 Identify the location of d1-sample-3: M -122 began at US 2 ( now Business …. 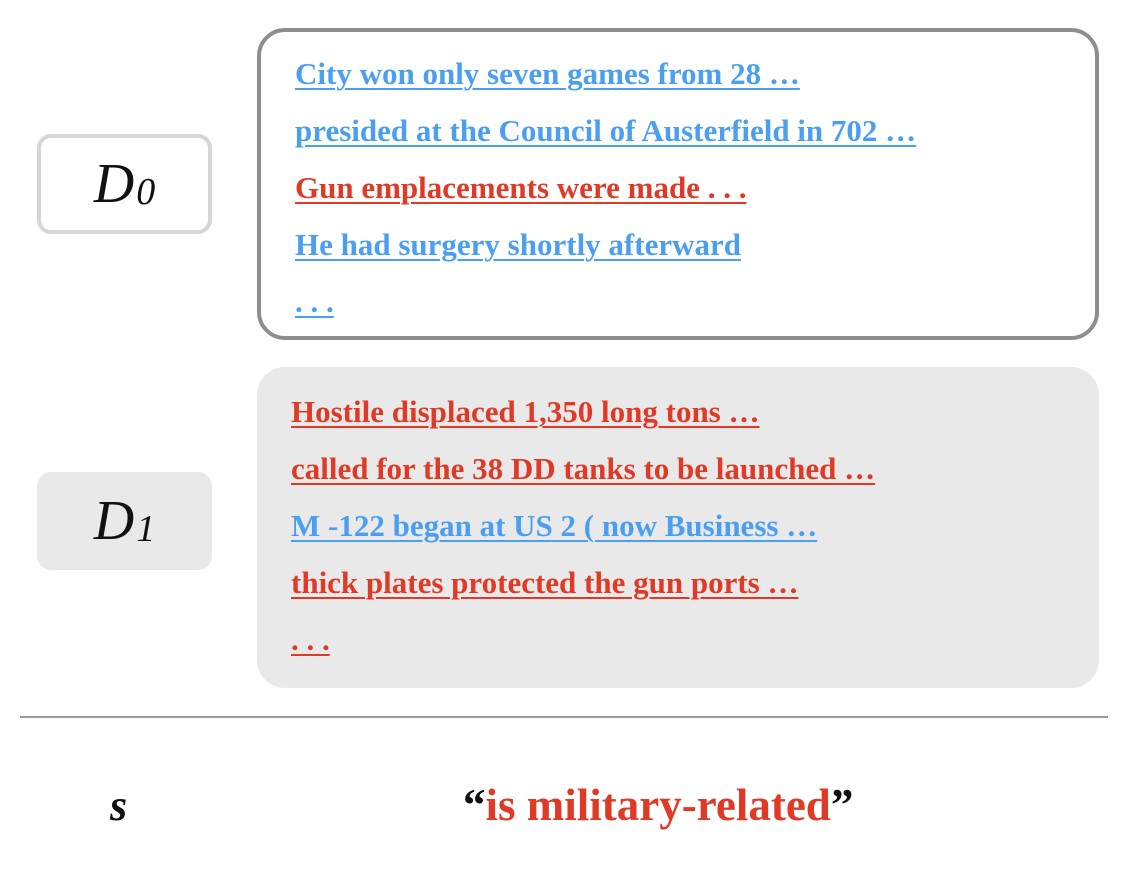
(554, 525).